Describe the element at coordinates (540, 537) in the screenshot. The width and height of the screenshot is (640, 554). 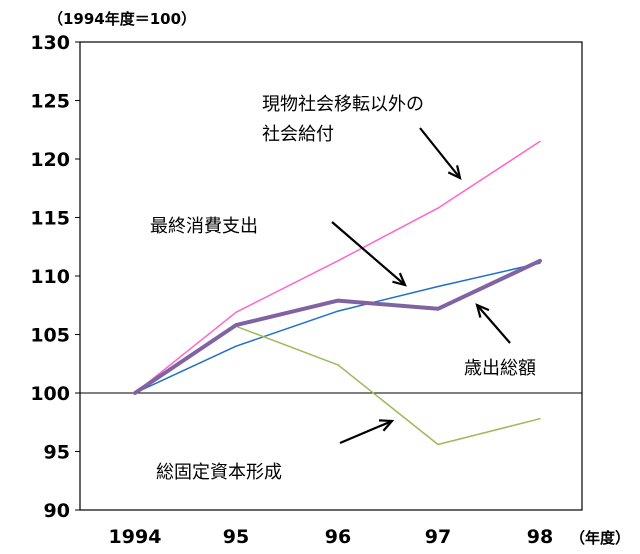
I see `x-tick-label: 98` at that location.